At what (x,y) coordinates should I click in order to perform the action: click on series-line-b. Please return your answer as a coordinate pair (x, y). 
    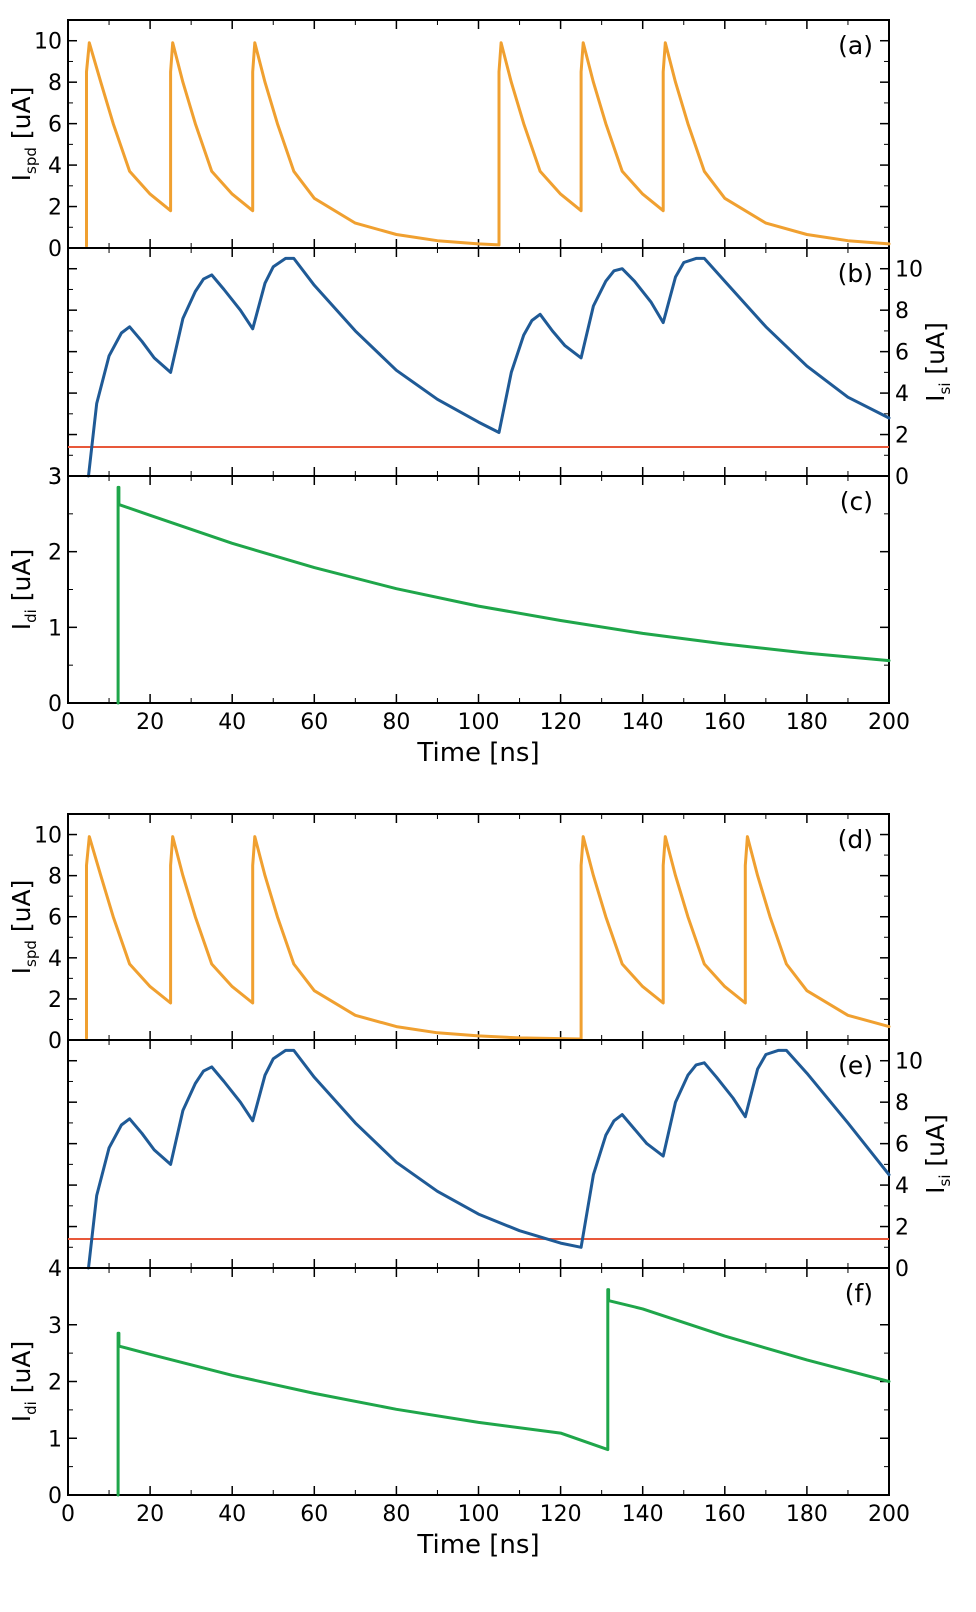
    Looking at the image, I should click on (489, 367).